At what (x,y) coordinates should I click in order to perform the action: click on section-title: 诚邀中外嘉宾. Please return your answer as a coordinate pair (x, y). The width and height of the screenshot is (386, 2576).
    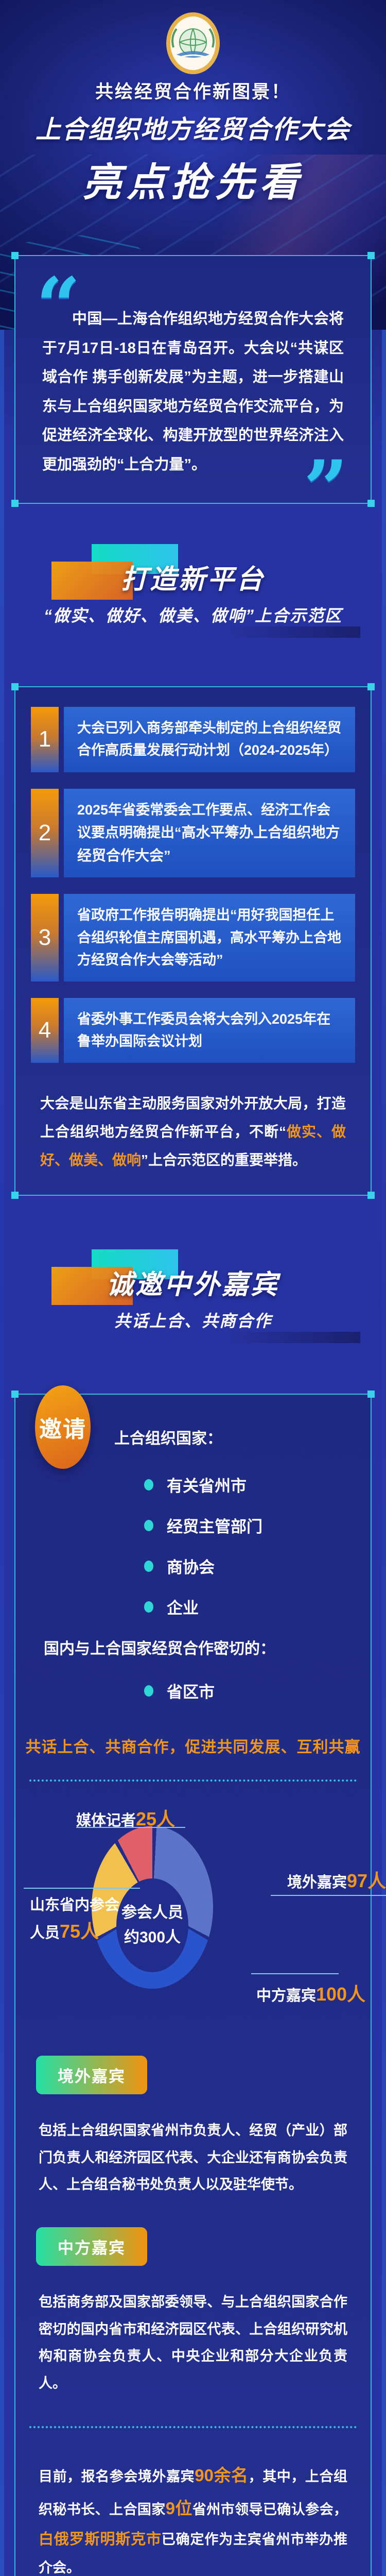
    Looking at the image, I should click on (192, 1285).